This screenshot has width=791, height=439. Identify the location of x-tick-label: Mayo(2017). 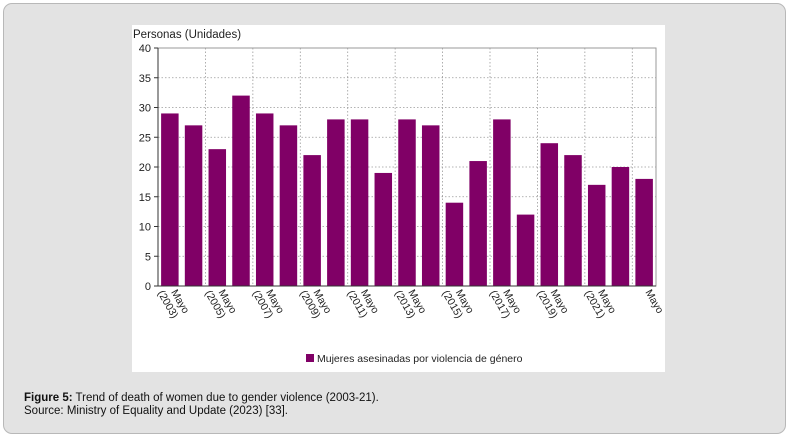
(505, 304).